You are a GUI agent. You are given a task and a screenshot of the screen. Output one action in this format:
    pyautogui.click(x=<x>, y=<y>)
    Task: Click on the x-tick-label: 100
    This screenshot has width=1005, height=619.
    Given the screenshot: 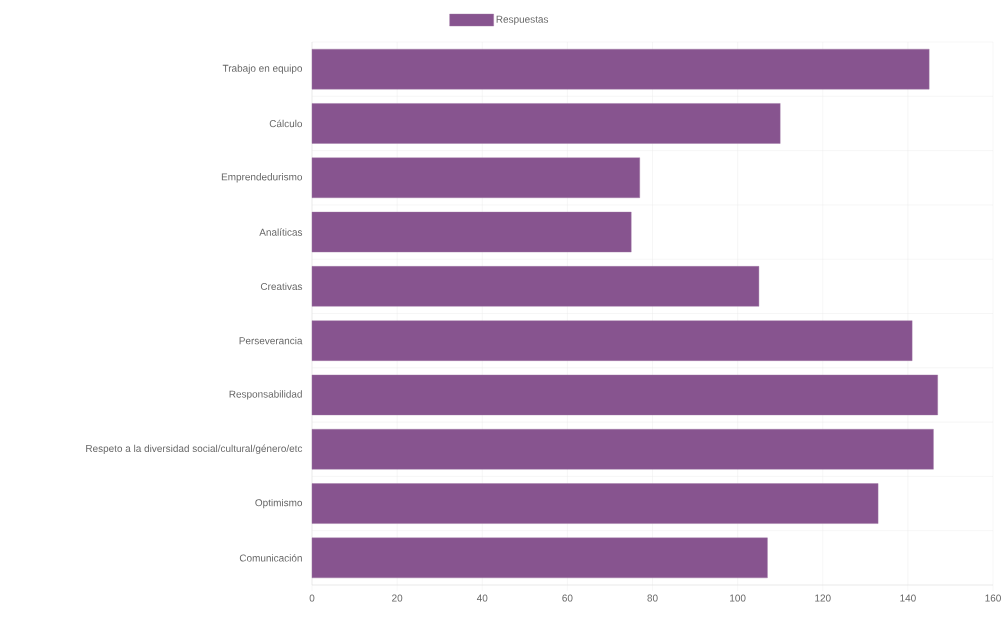 What is the action you would take?
    pyautogui.click(x=738, y=598)
    